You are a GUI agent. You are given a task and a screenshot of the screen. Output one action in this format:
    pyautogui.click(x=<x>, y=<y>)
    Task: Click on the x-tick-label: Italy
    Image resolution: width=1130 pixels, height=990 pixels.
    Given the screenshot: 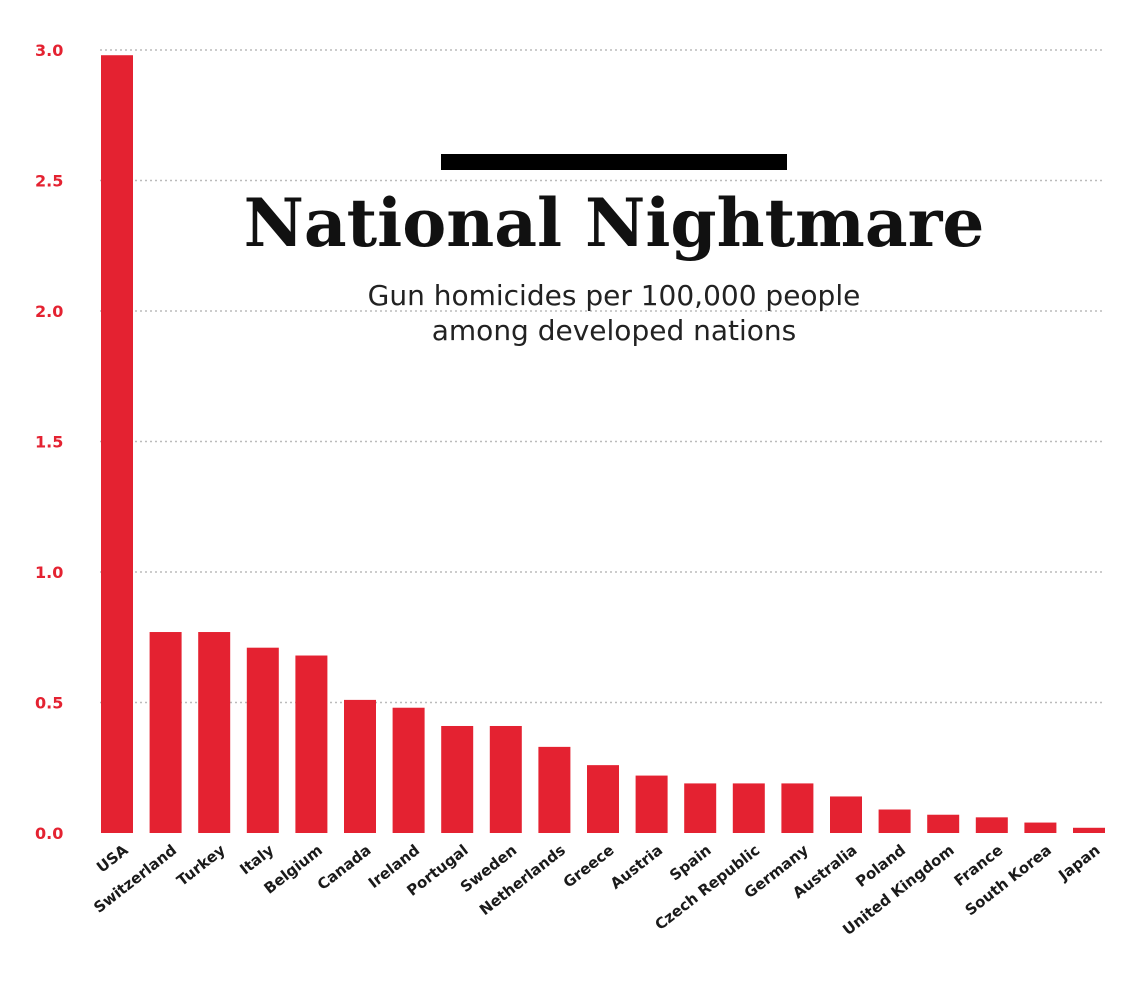 What is the action you would take?
    pyautogui.click(x=256, y=860)
    